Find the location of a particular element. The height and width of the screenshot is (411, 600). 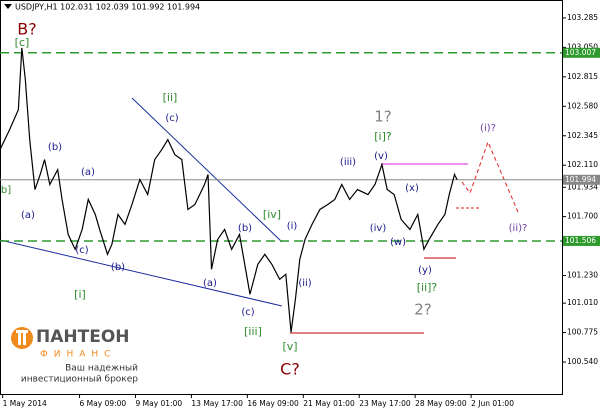

wave-label: (ii) is located at coordinates (304, 283).